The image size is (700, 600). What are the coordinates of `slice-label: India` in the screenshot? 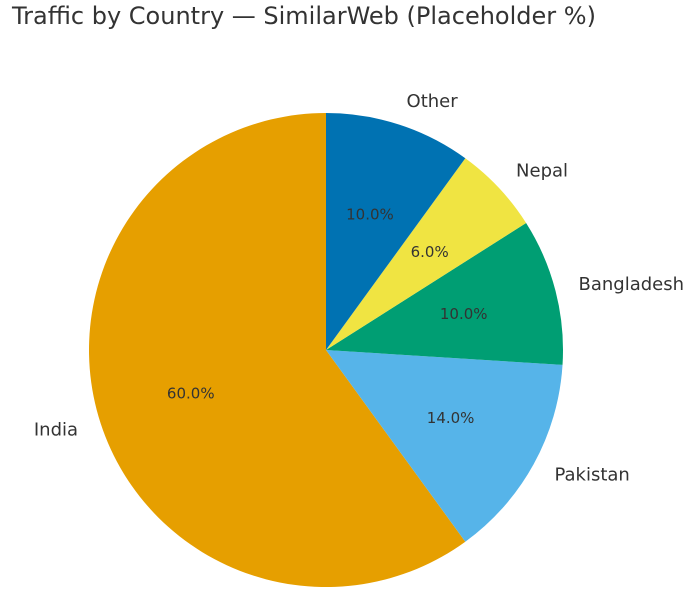 It's located at (56, 430).